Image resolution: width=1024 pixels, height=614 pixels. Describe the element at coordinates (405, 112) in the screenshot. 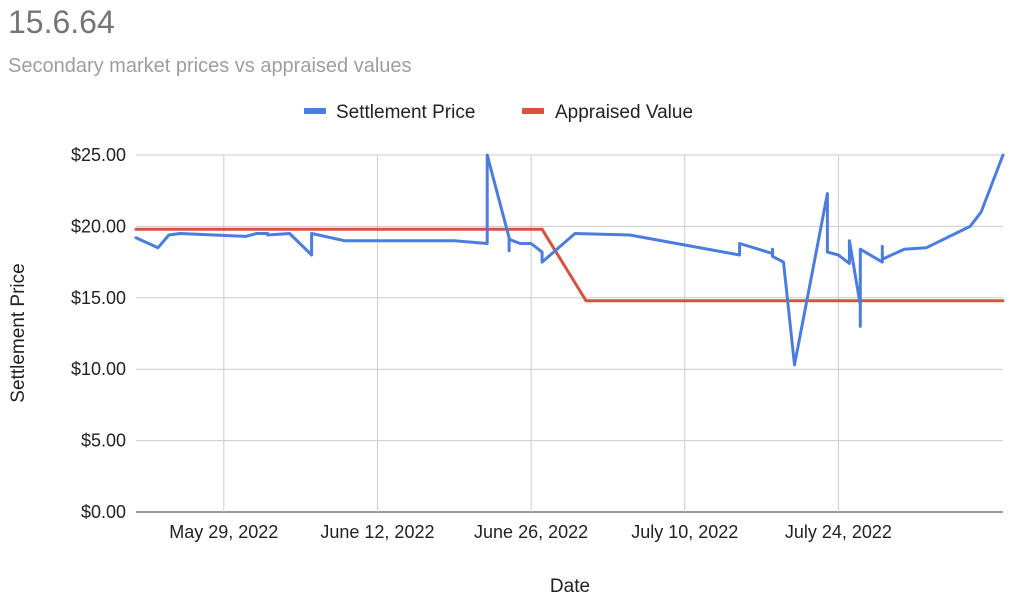

I see `legend-label-settlement-price: Settlement Price` at that location.